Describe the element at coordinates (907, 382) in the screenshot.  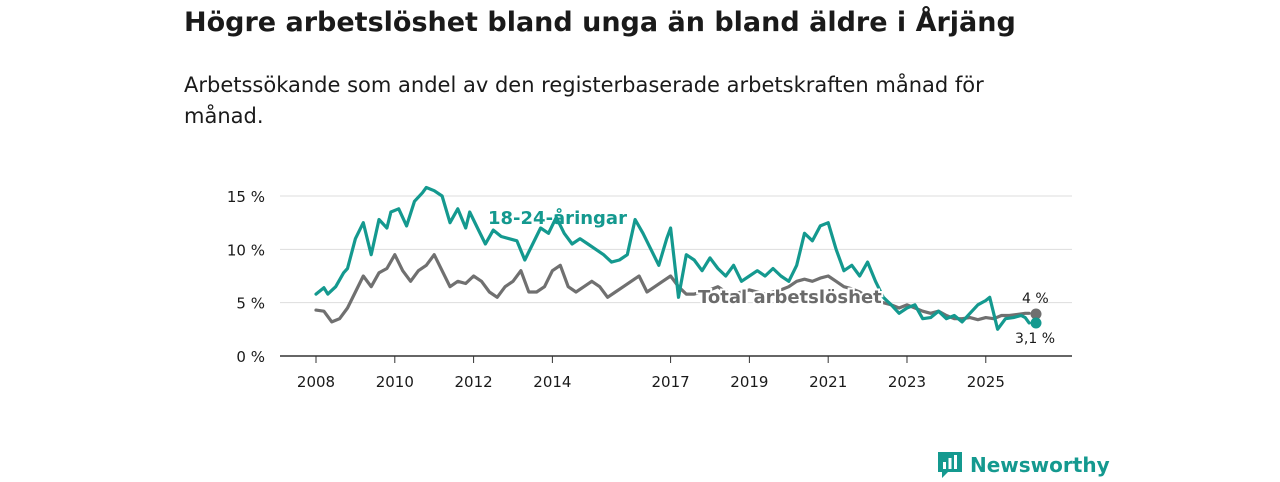
I see `x-tick-label-2023: 2023` at that location.